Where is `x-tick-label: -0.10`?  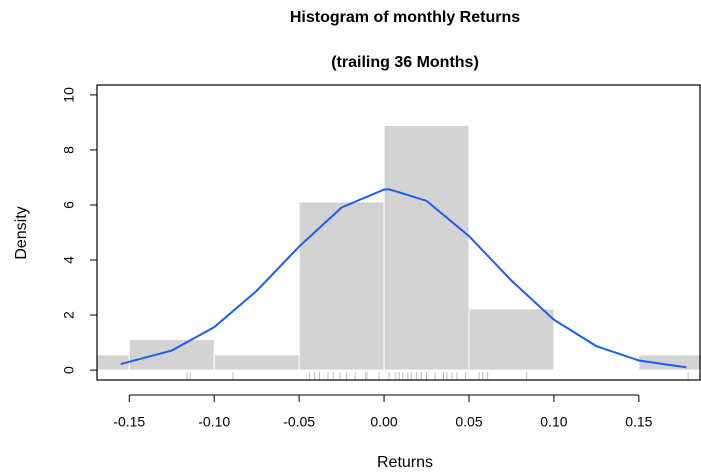
x-tick-label: -0.10 is located at coordinates (214, 422).